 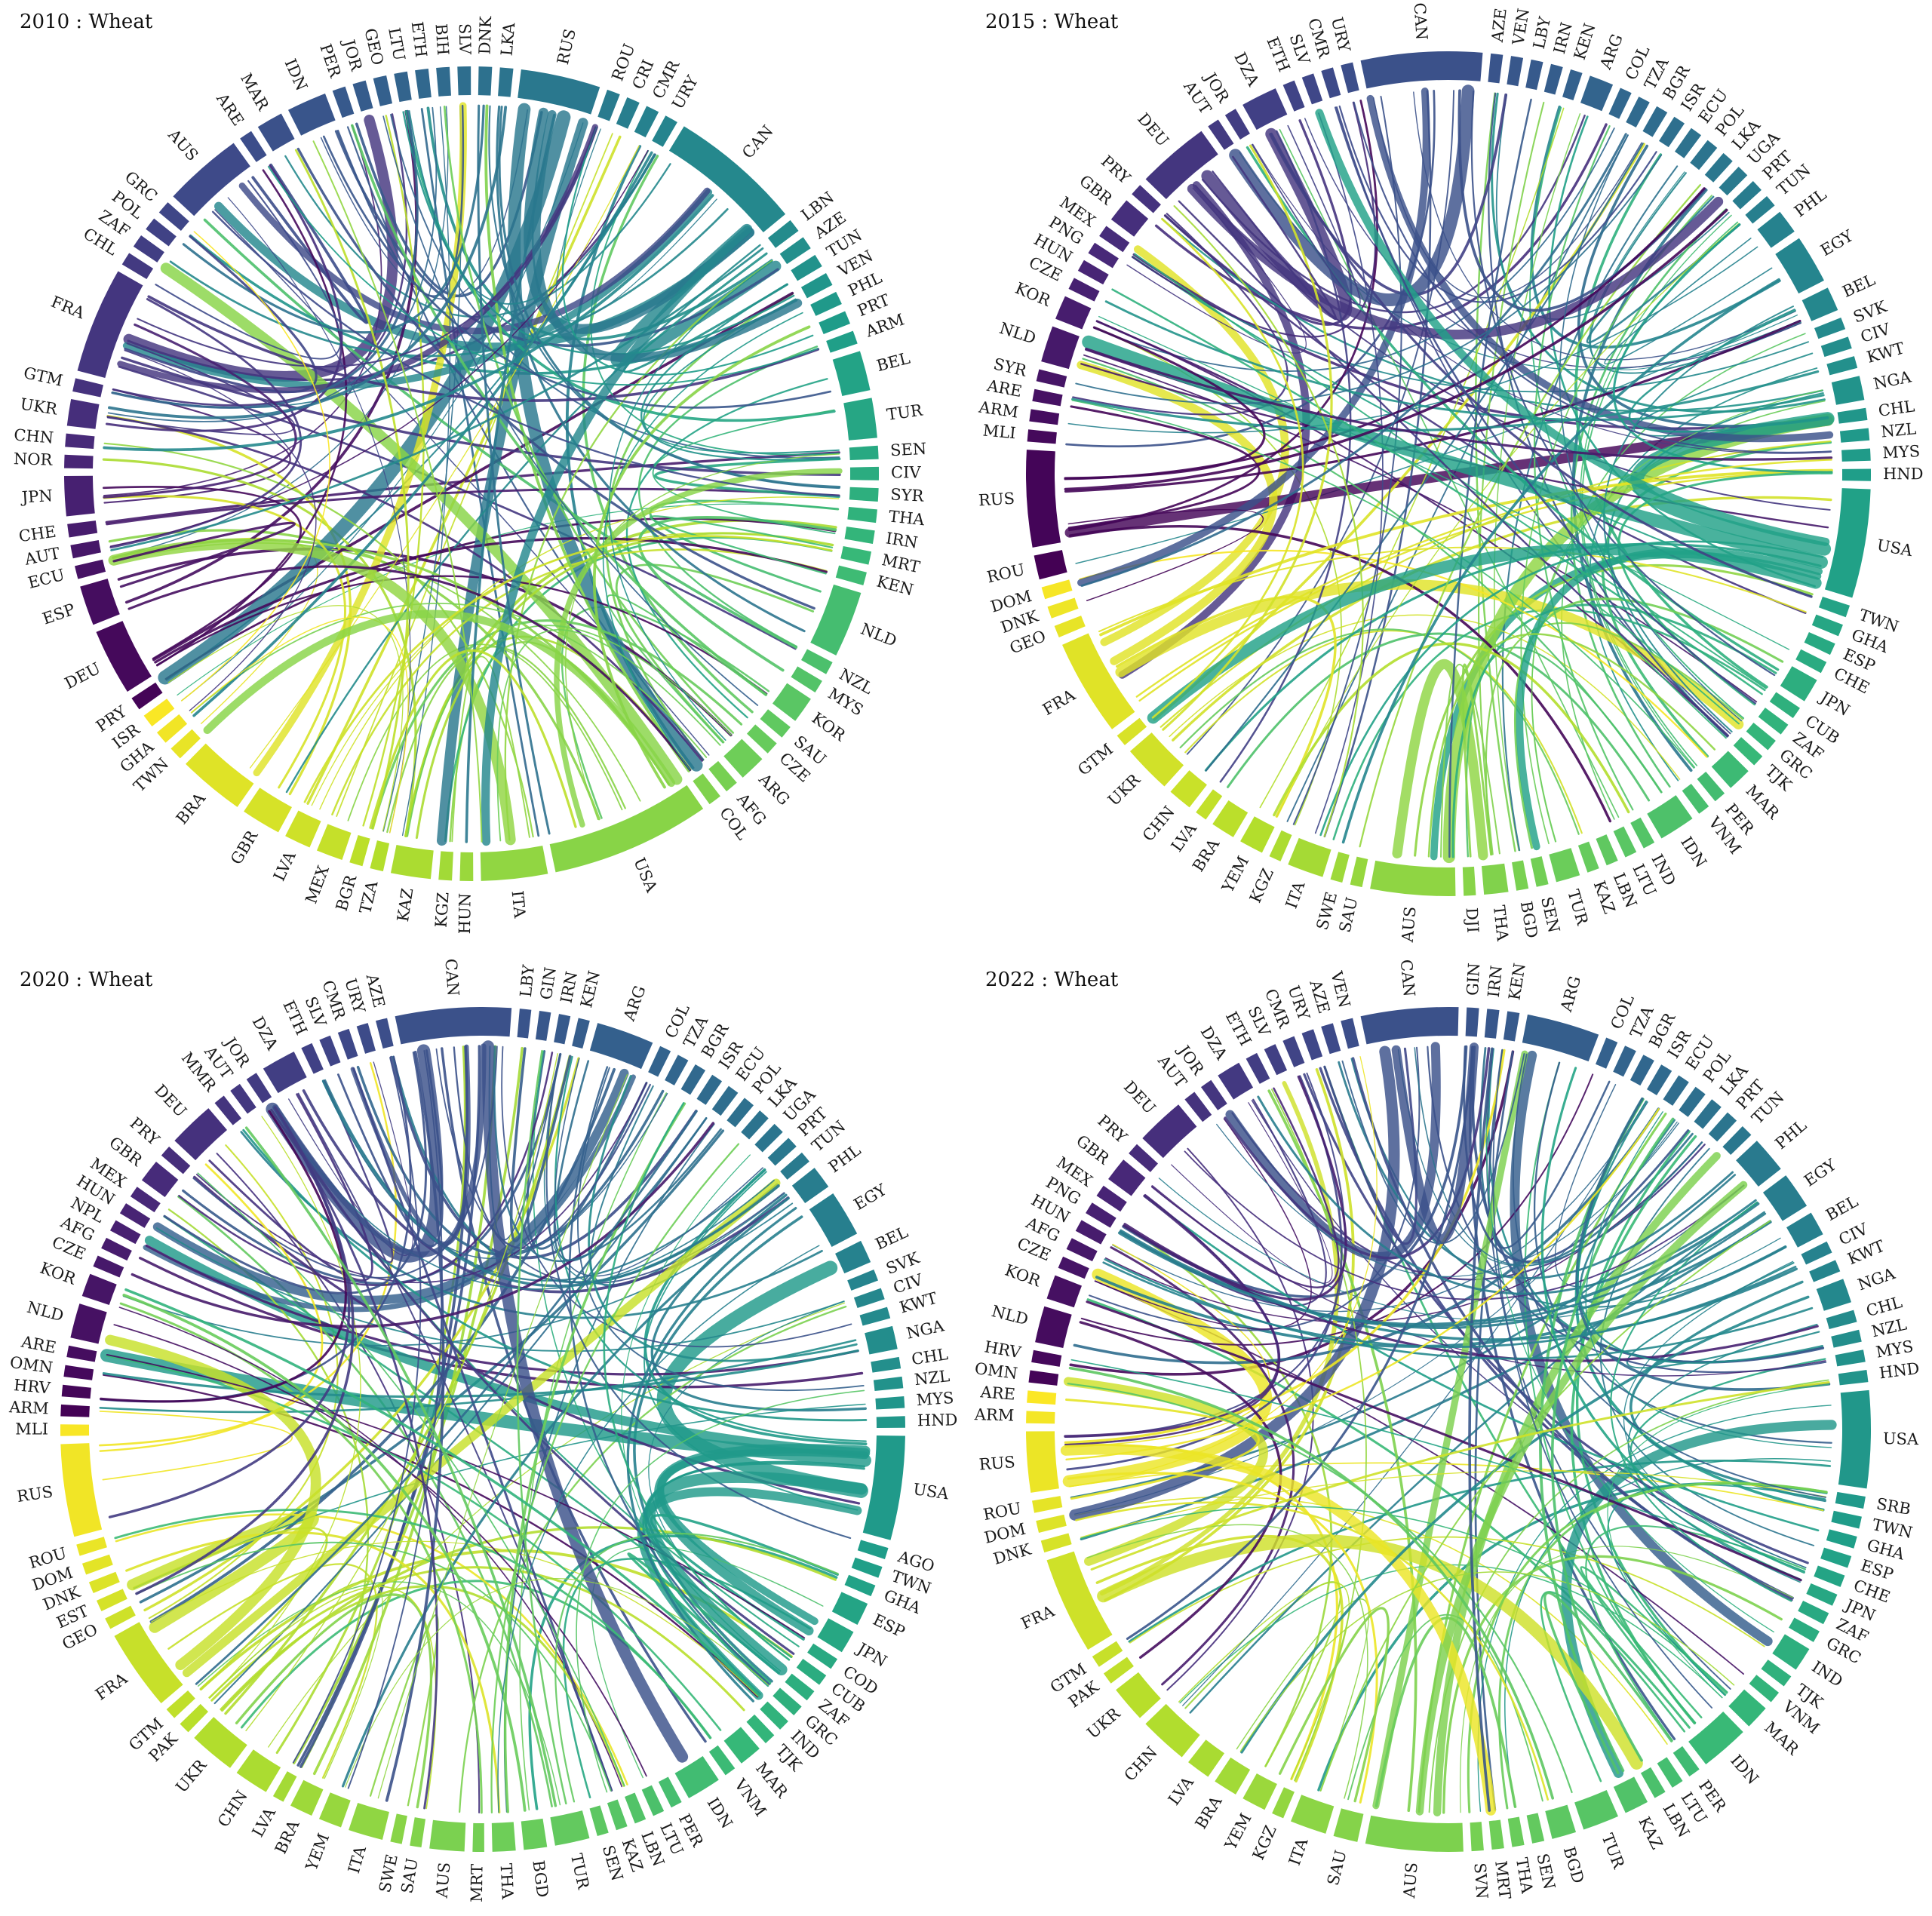 What do you see at coordinates (1842, 1539) in the screenshot?
I see `arc-gha` at bounding box center [1842, 1539].